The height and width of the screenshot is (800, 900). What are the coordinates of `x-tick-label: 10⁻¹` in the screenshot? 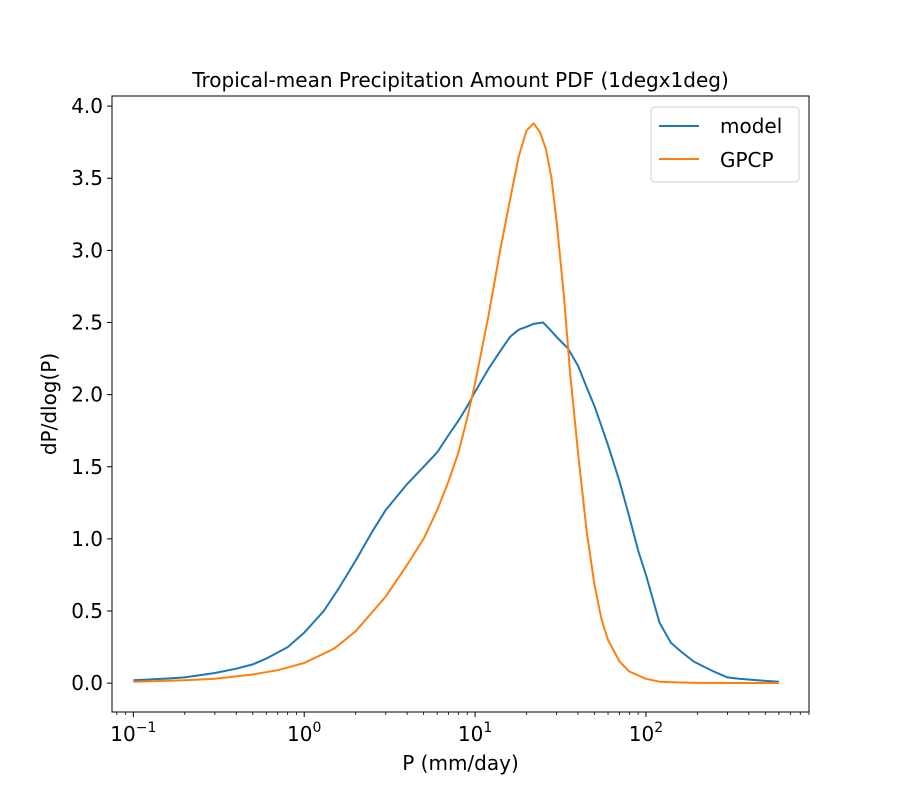 It's located at (133, 733).